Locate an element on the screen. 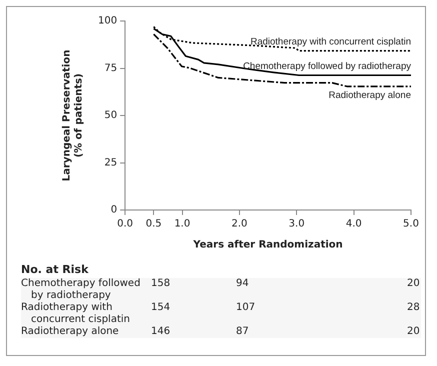 The width and height of the screenshot is (437, 366). y-tick-label: 0 is located at coordinates (114, 210).